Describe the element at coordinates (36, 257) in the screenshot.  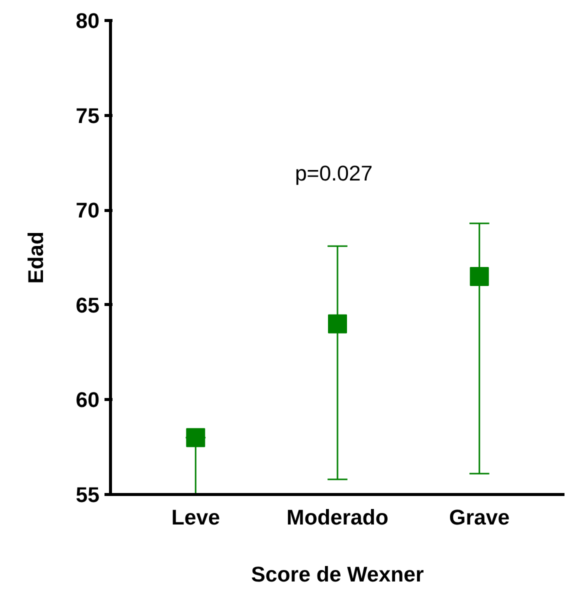
I see `y-axis-title: Edad` at that location.